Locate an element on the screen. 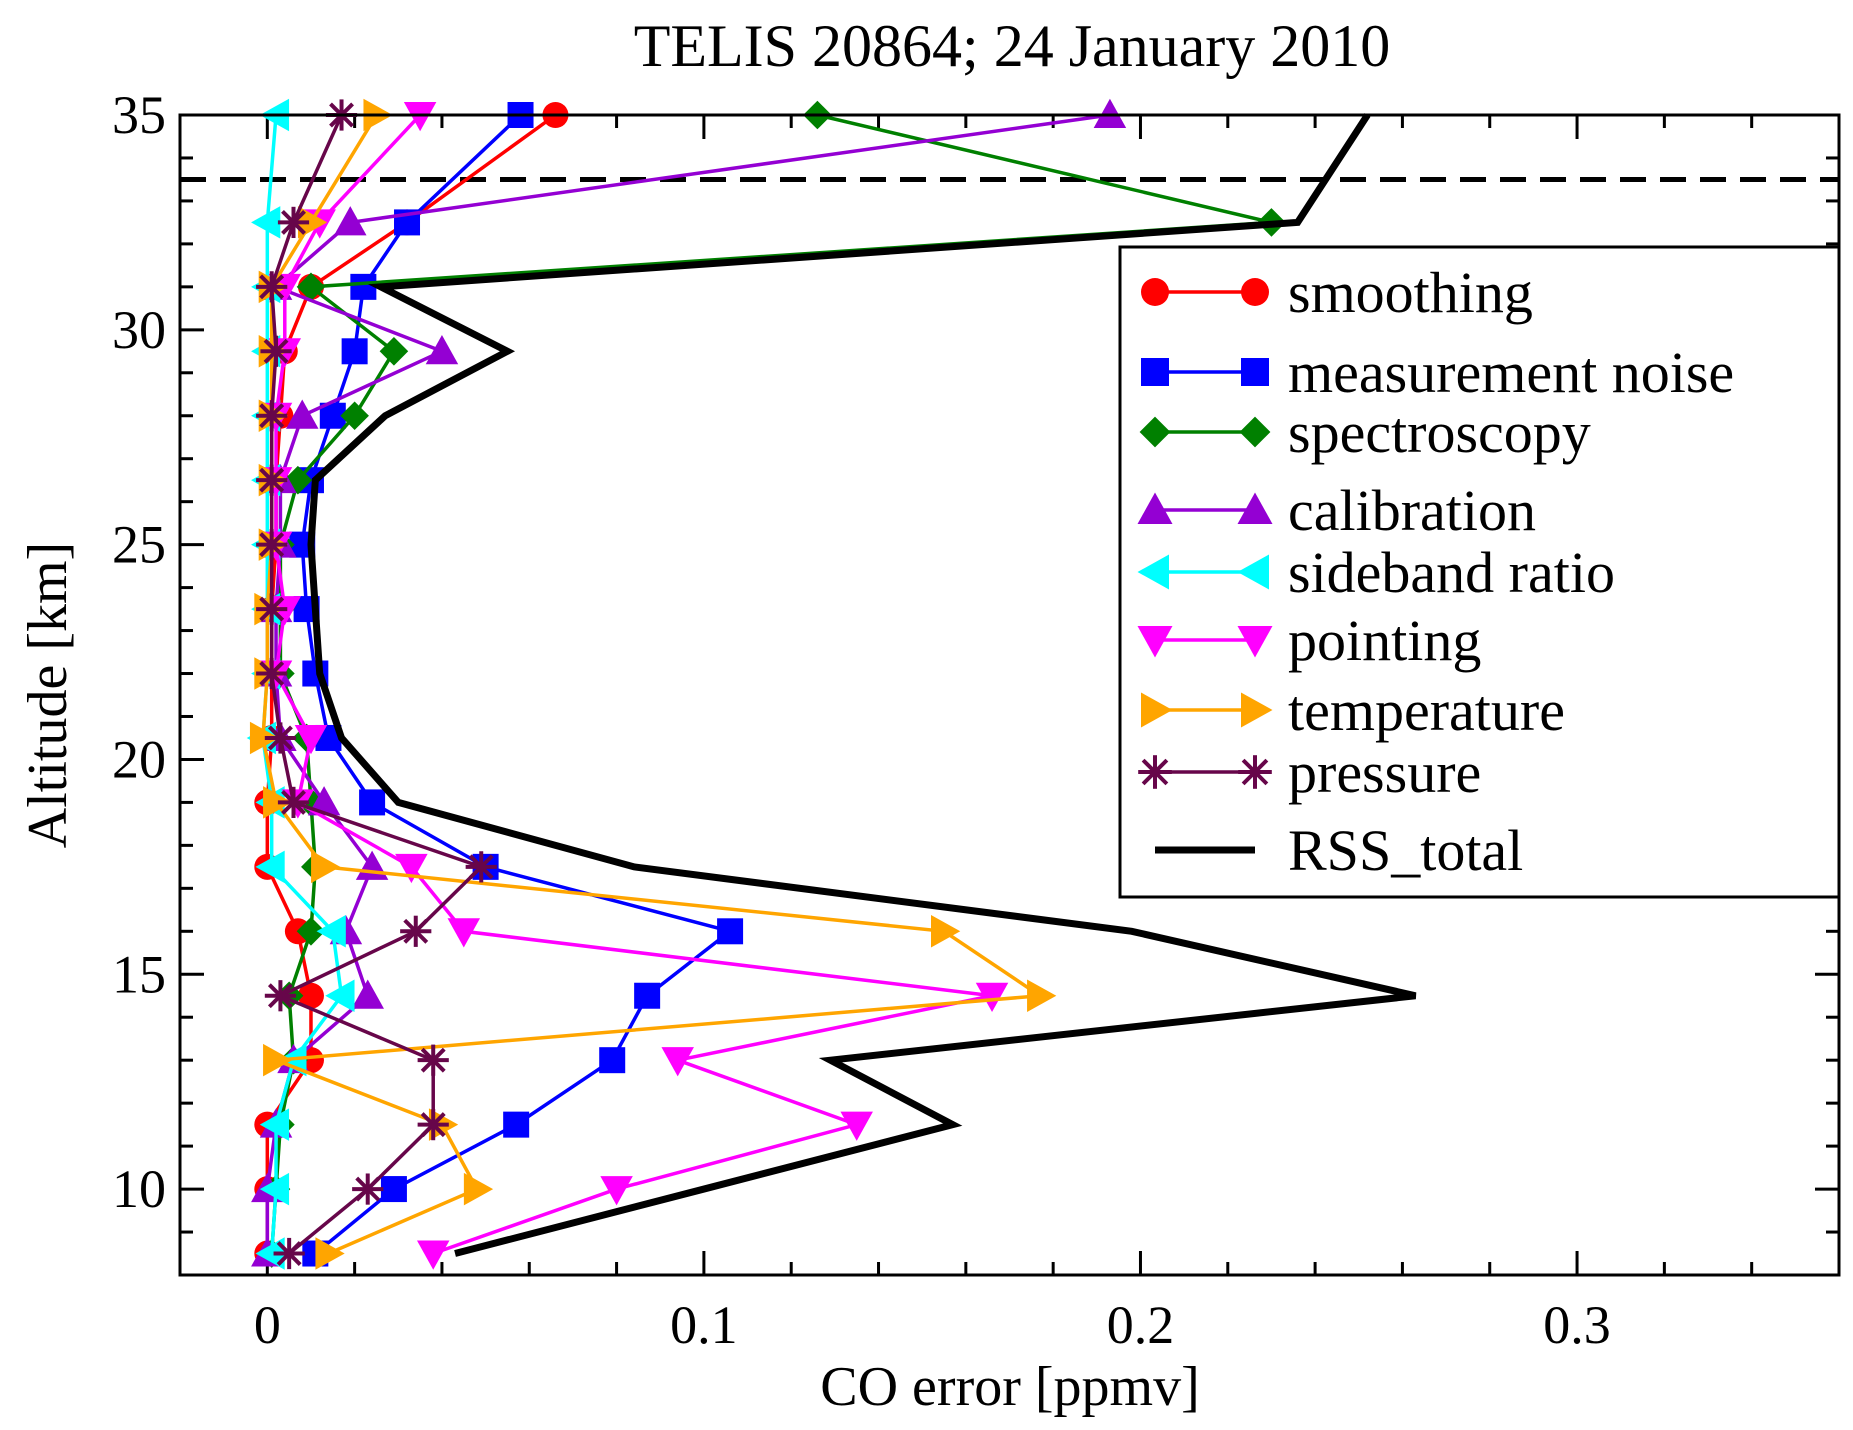 Image resolution: width=1853 pixels, height=1430 pixels. legend-label: pointing is located at coordinates (1384, 640).